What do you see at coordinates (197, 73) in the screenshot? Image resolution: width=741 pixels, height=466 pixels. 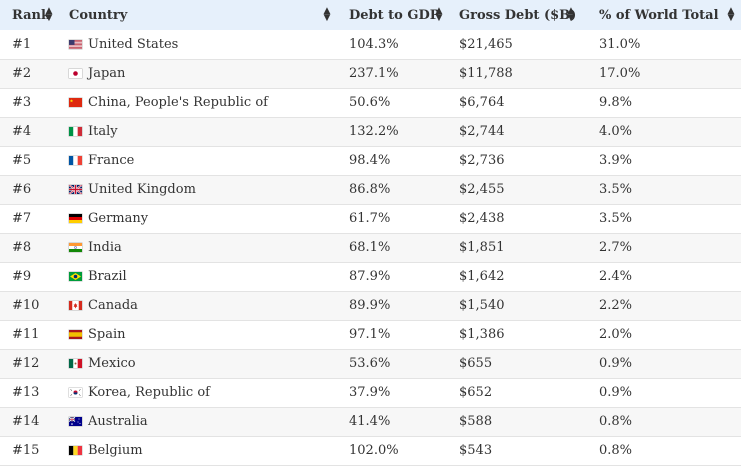 I see `country-cell: Japan` at bounding box center [197, 73].